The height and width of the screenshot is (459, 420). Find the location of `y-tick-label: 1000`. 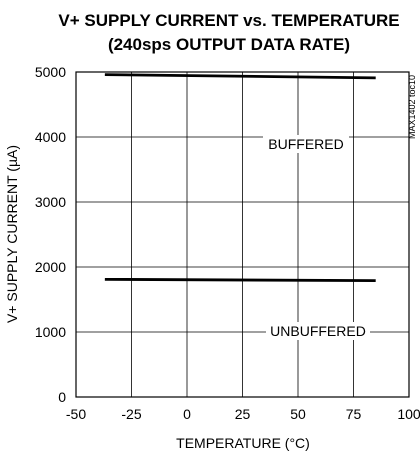

y-tick-label: 1000 is located at coordinates (50, 332).